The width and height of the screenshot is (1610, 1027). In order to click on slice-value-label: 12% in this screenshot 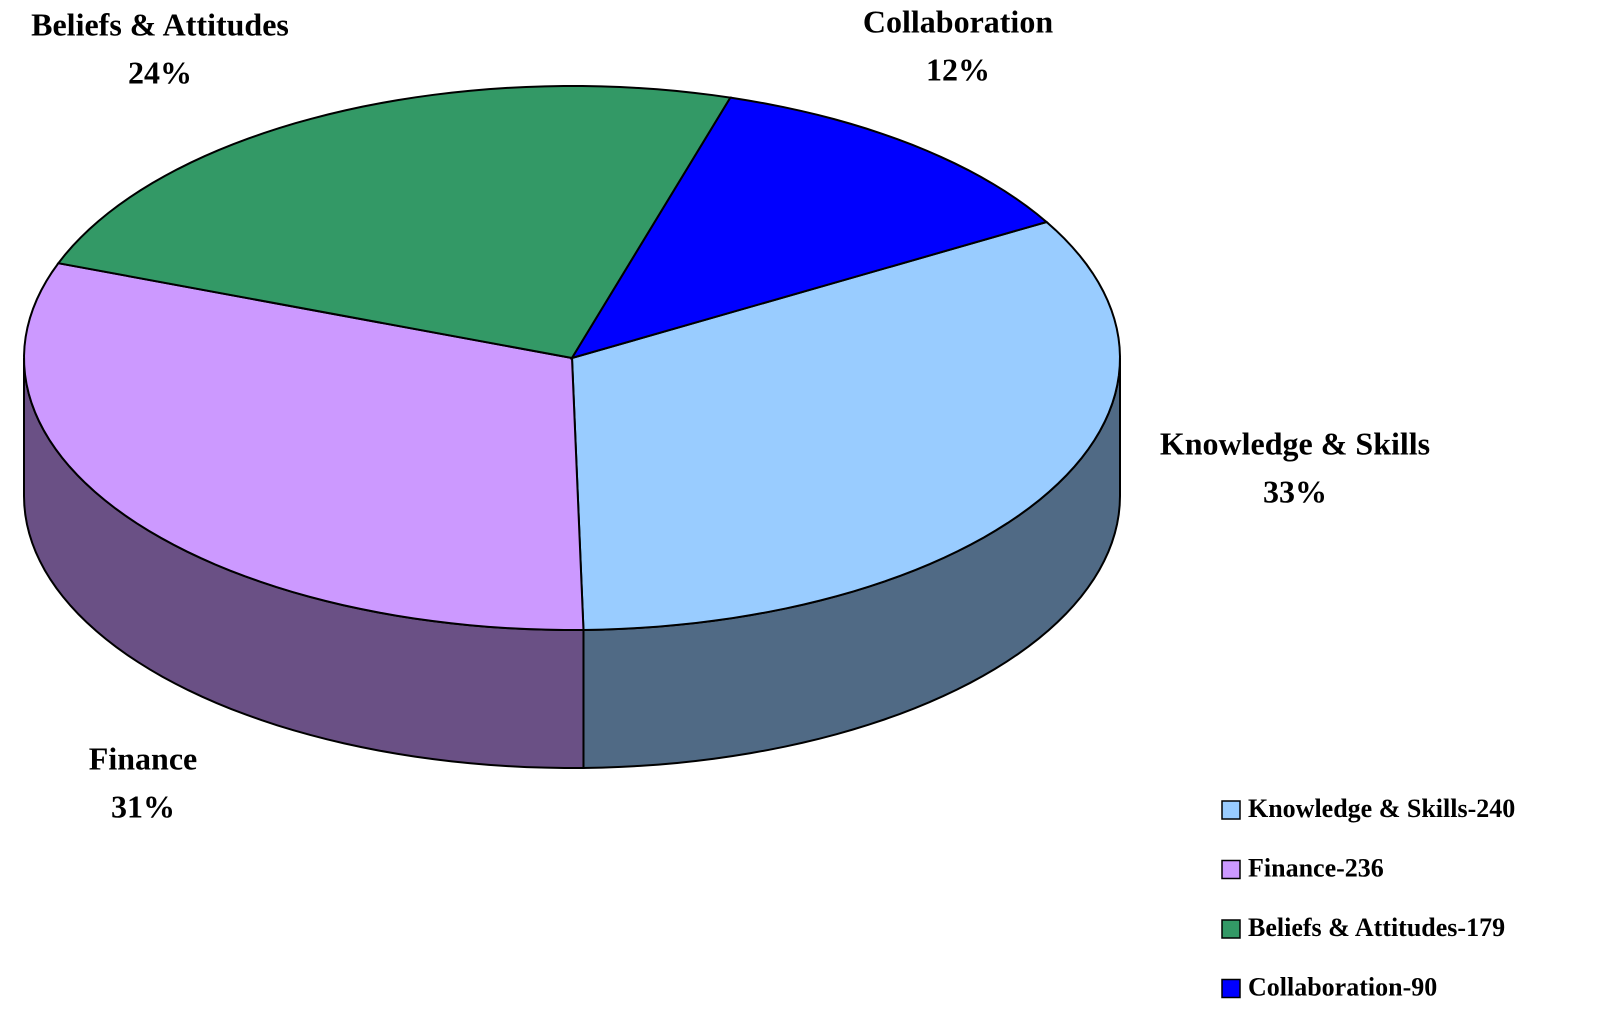, I will do `click(958, 69)`.